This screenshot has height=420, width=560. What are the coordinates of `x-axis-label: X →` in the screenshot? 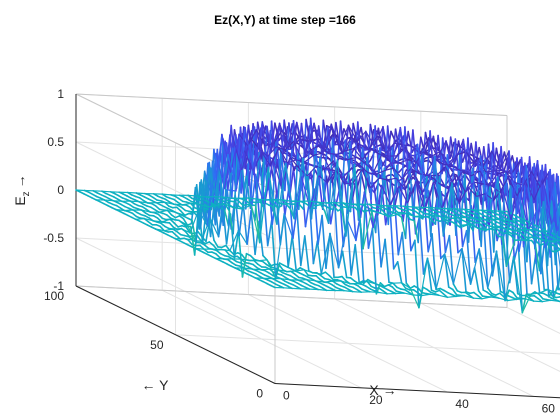 It's located at (382, 390).